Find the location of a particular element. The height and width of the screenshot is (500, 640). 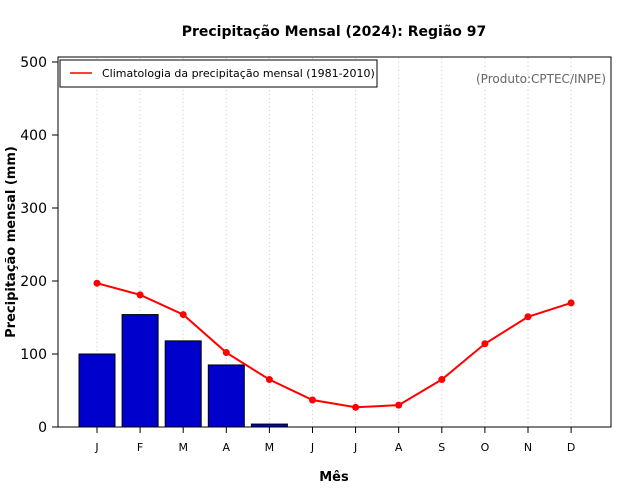

y-tick-label: 100 is located at coordinates (33, 355).